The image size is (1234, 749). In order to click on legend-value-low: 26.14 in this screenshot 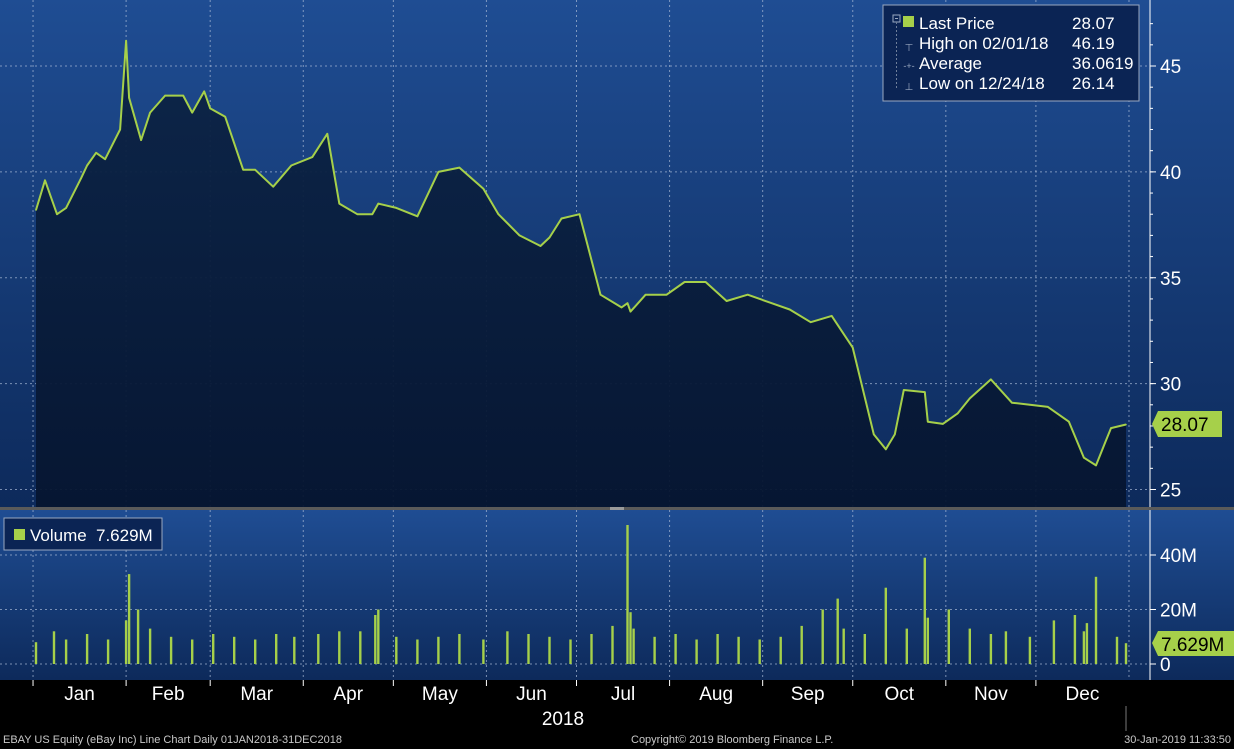, I will do `click(1093, 83)`.